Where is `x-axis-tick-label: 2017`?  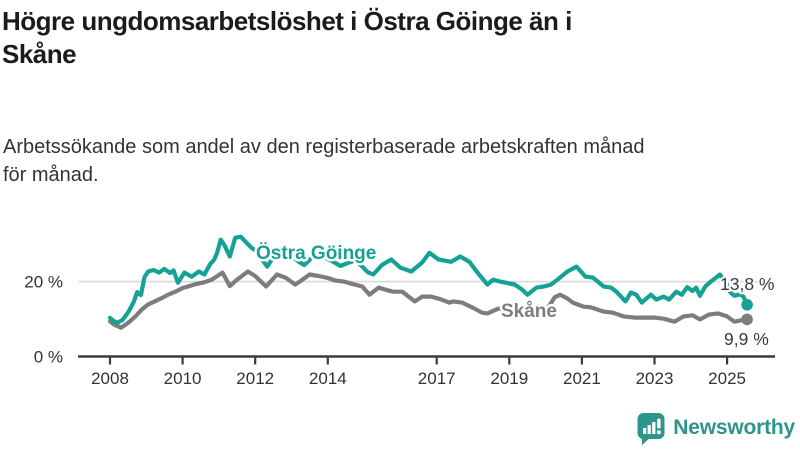 x-axis-tick-label: 2017 is located at coordinates (437, 378).